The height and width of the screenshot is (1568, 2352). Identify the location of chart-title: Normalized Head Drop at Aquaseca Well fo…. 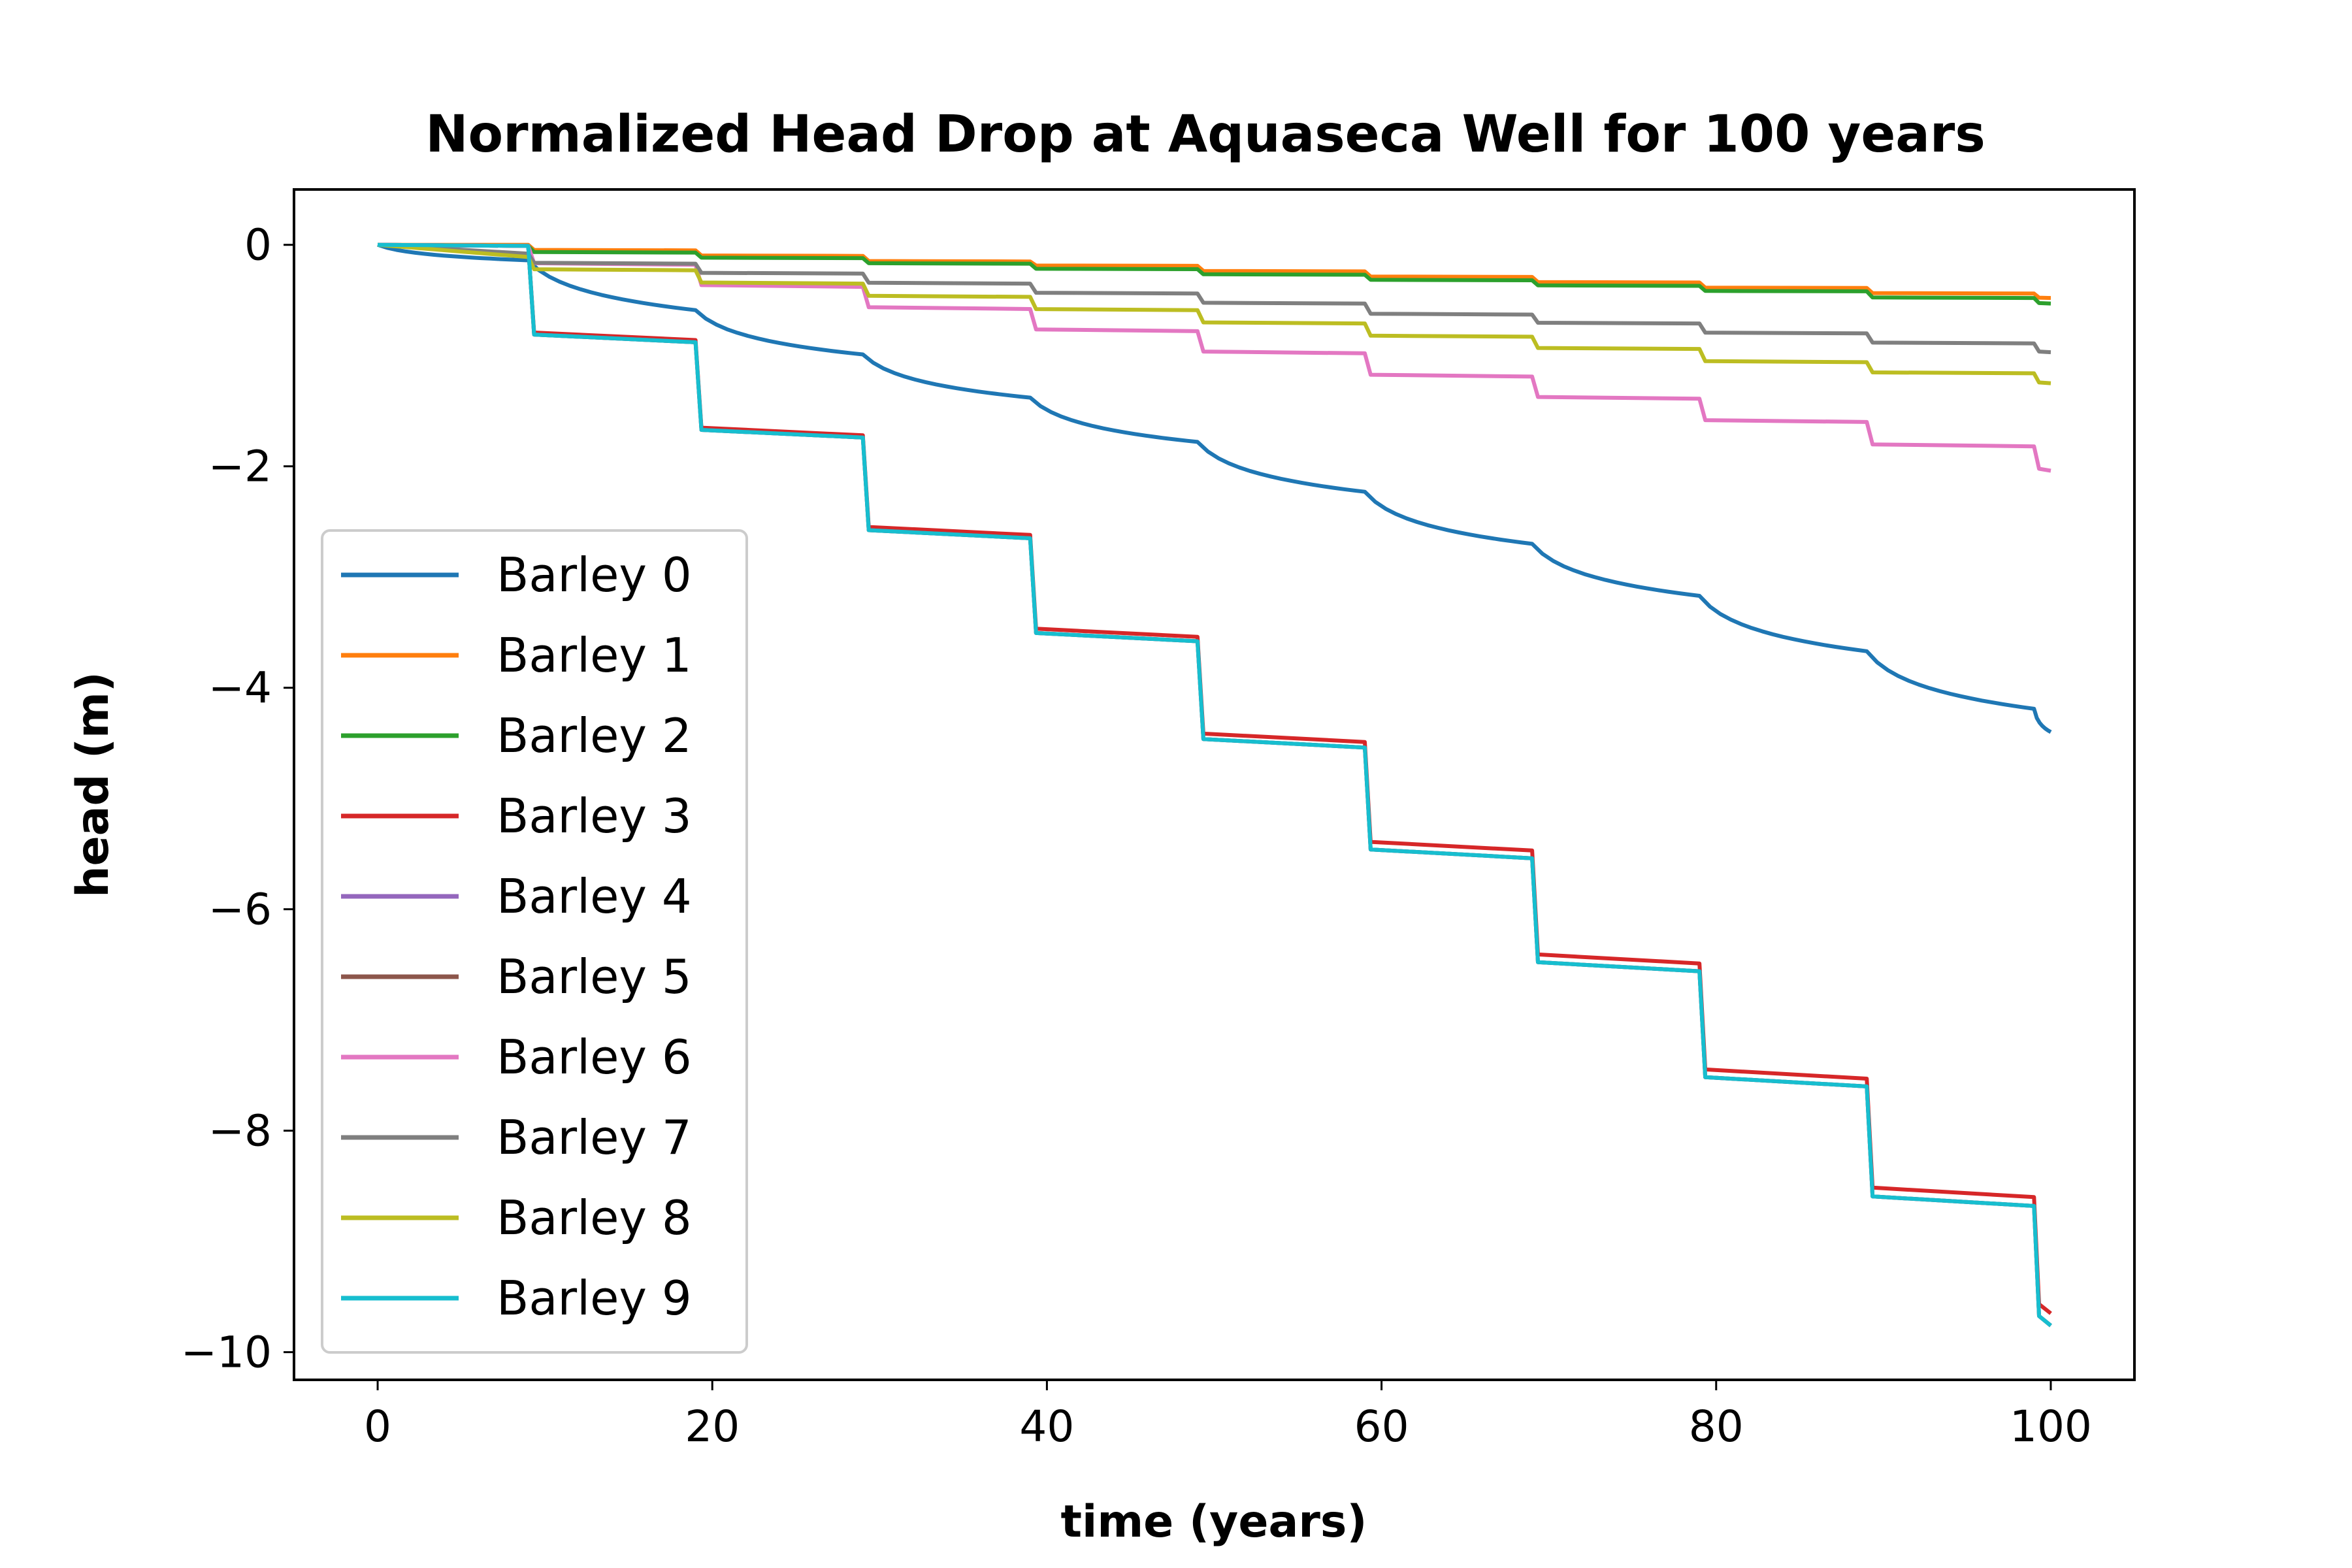
(1205, 134).